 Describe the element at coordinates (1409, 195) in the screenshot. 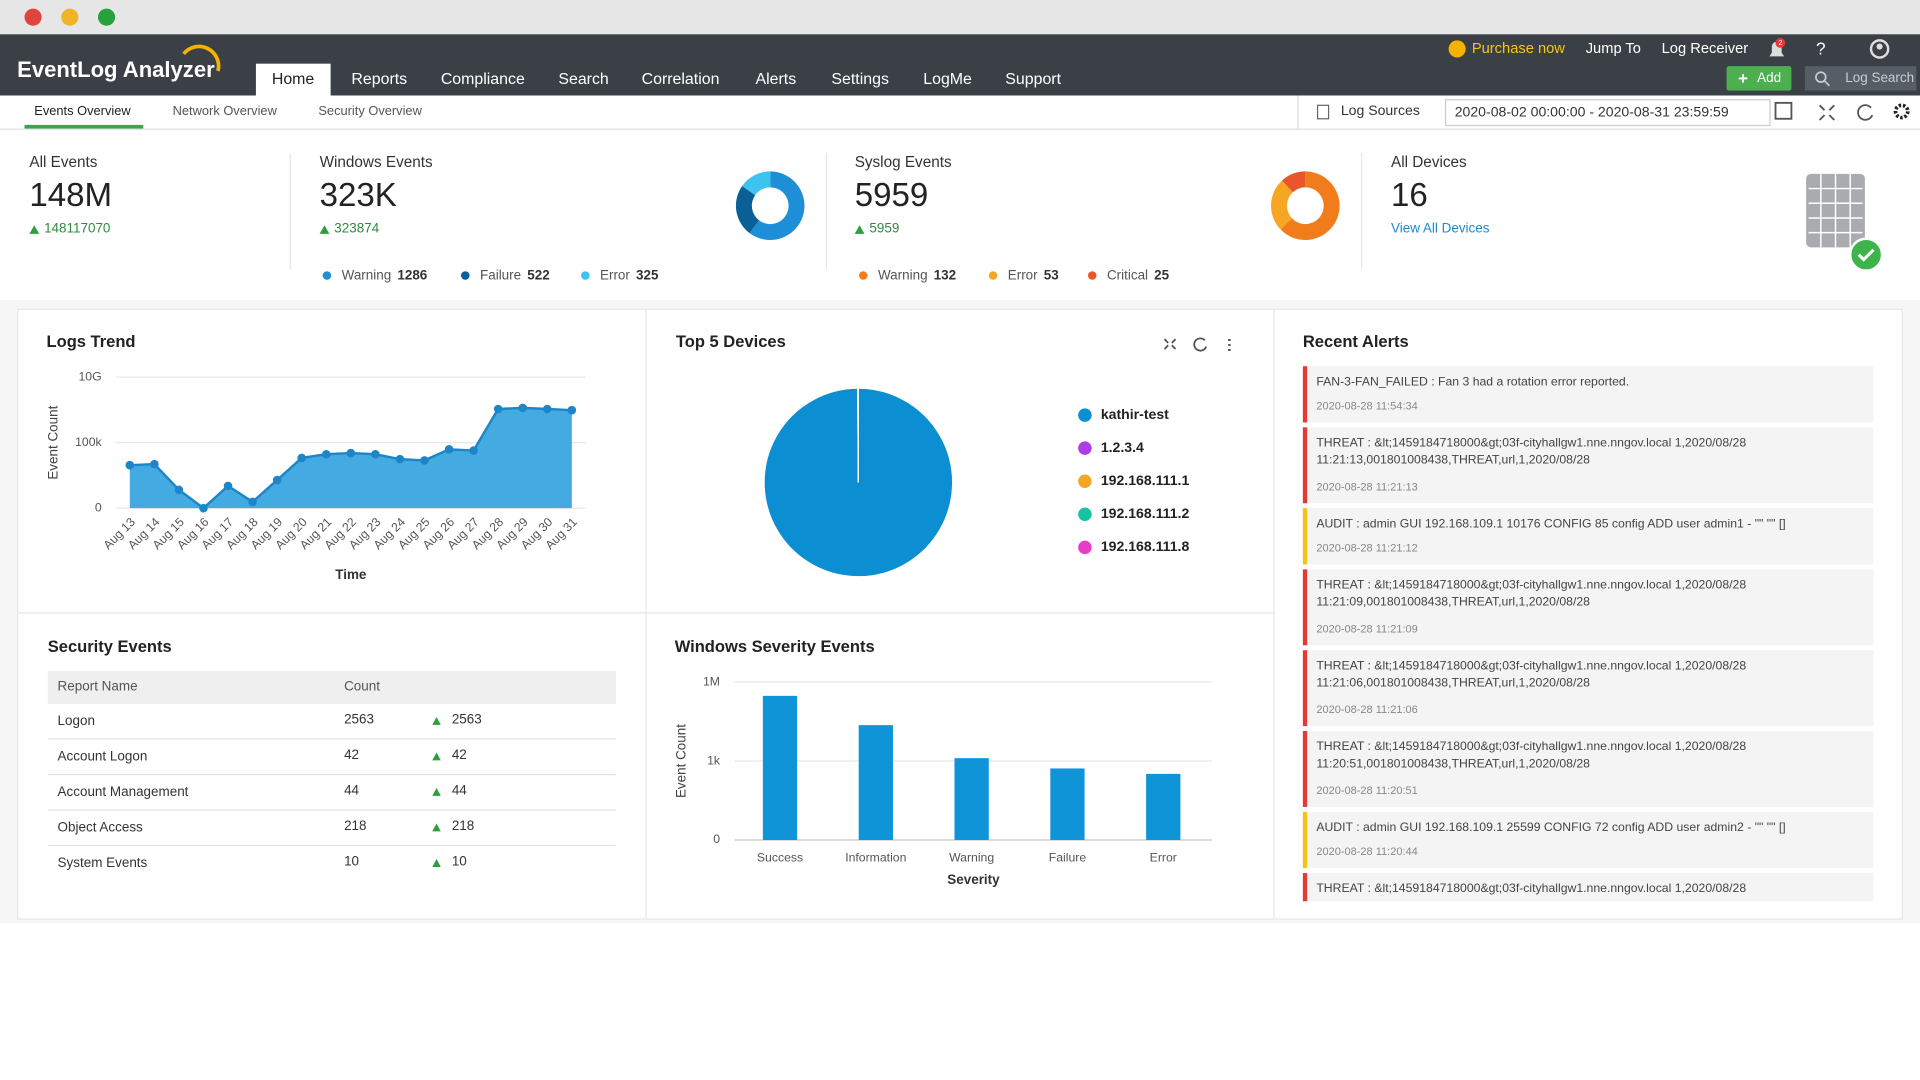

I see `card-value: 16` at that location.